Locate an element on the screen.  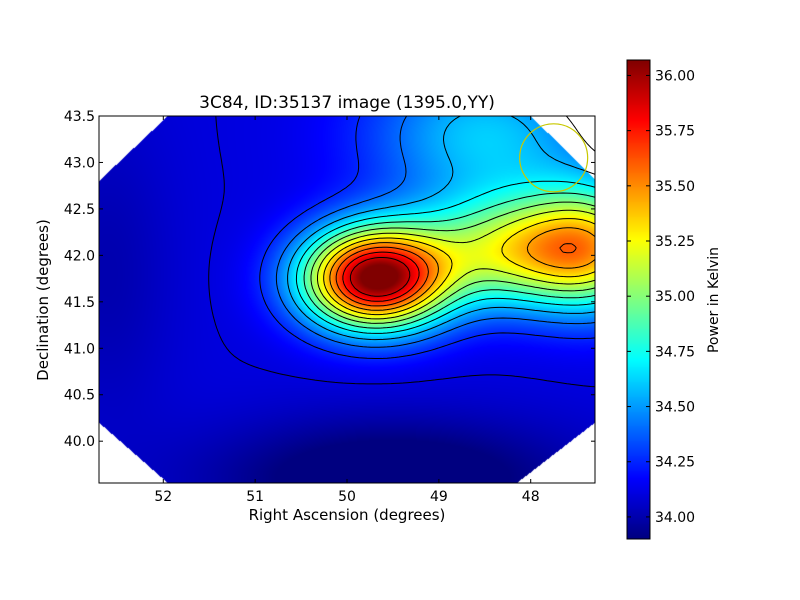
colorbar-tick-label: 35.50 is located at coordinates (675, 187).